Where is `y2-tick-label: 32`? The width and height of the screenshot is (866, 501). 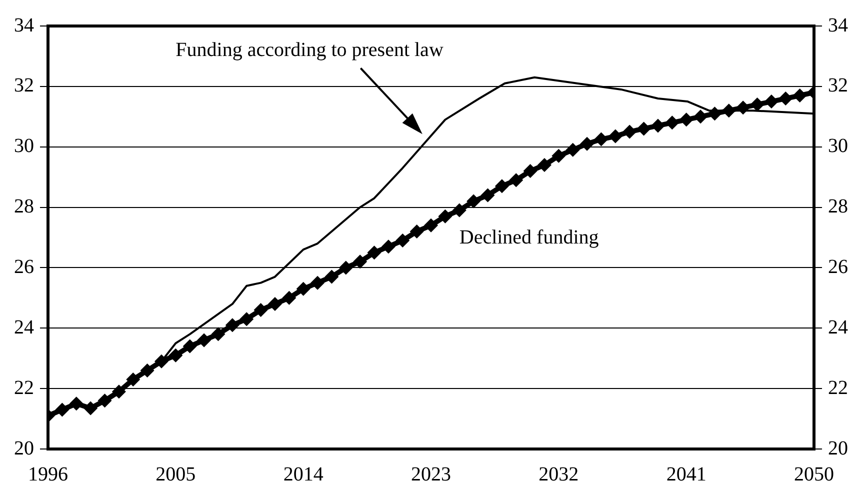 y2-tick-label: 32 is located at coordinates (838, 85).